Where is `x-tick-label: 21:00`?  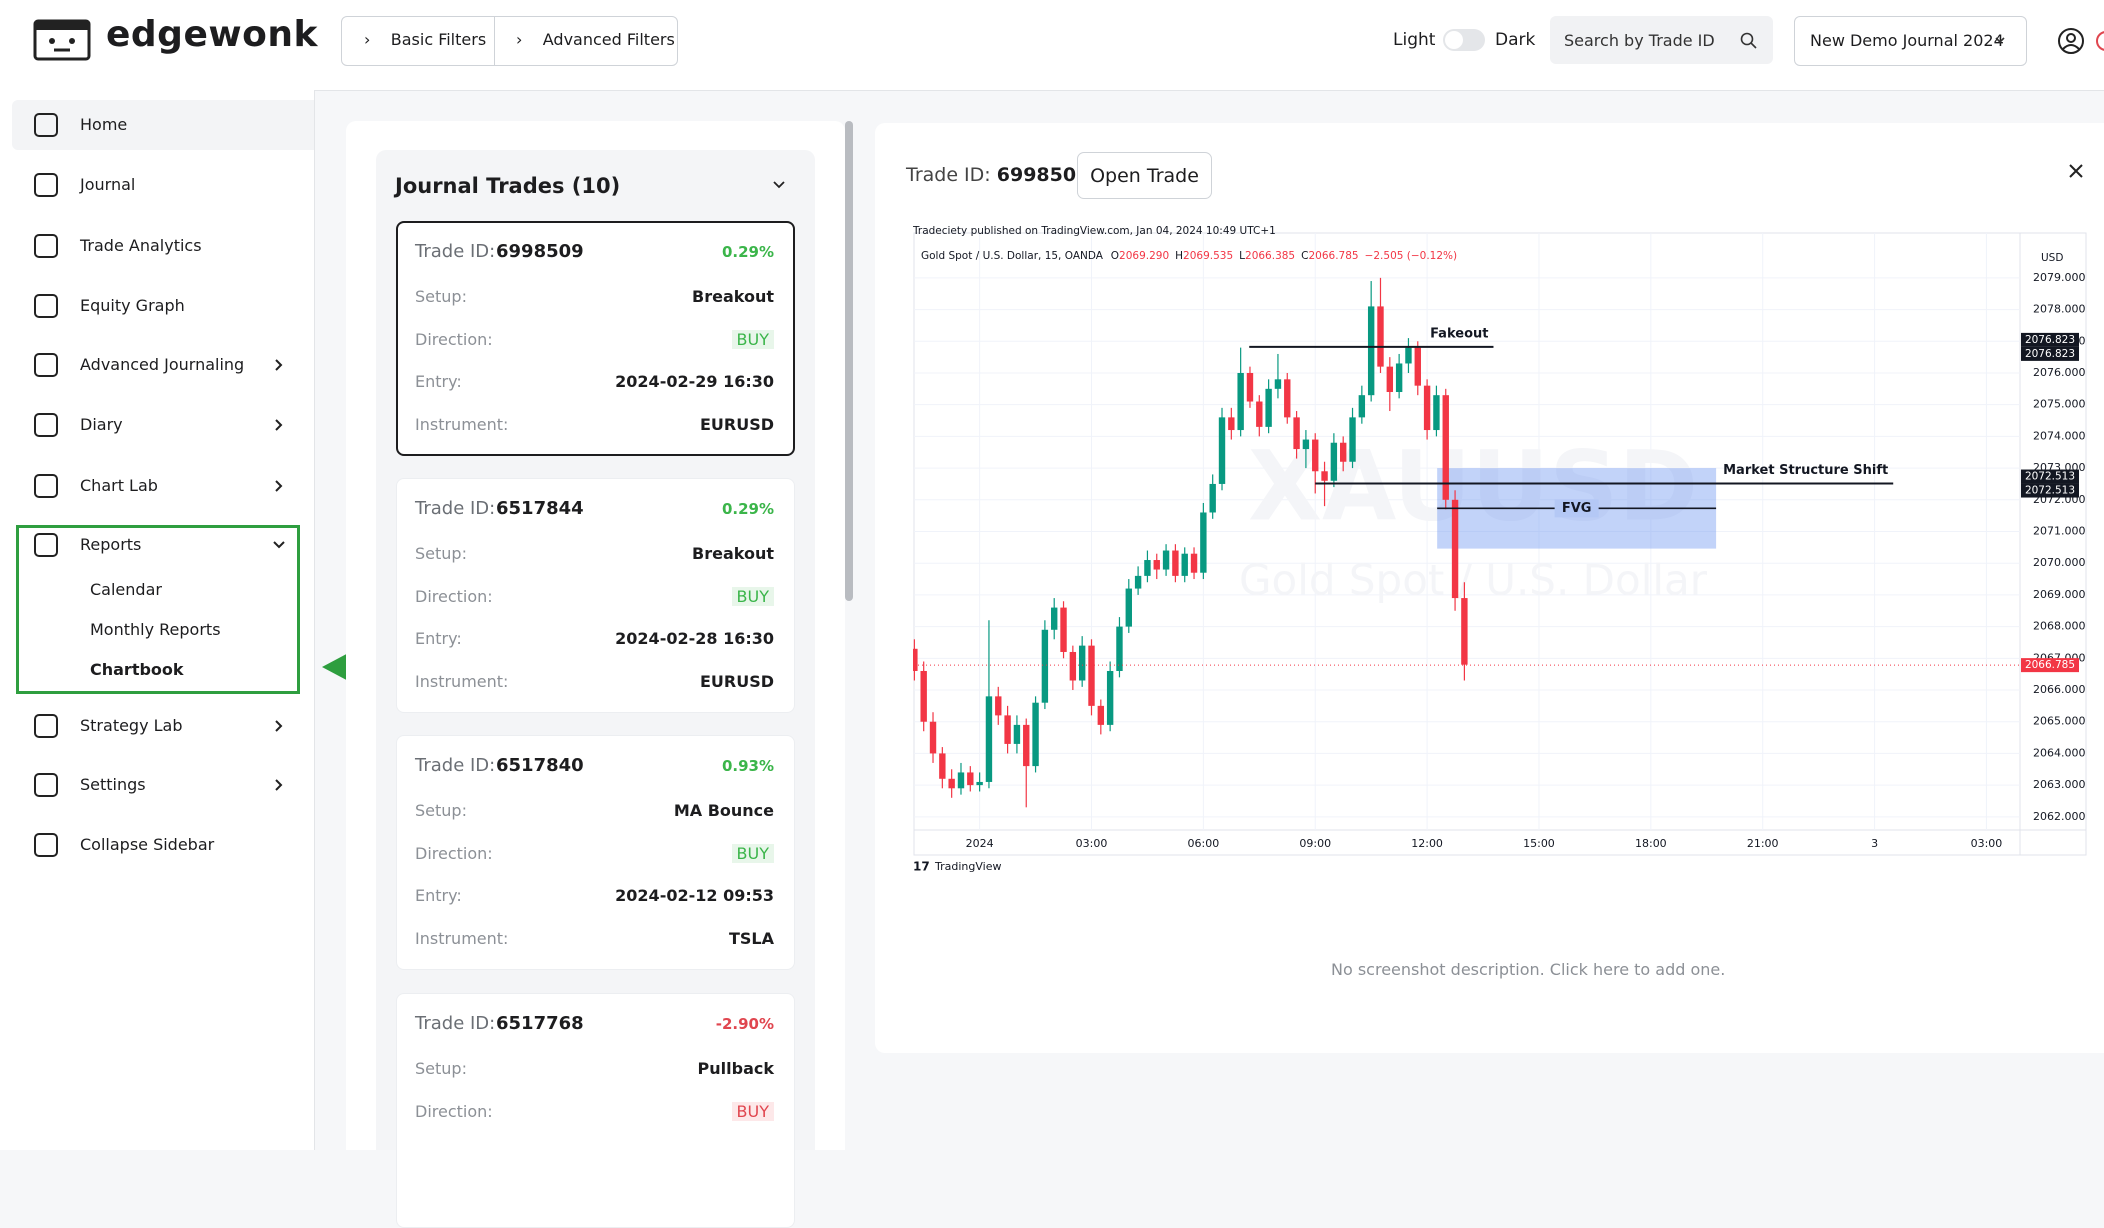
x-tick-label: 21:00 is located at coordinates (1763, 843).